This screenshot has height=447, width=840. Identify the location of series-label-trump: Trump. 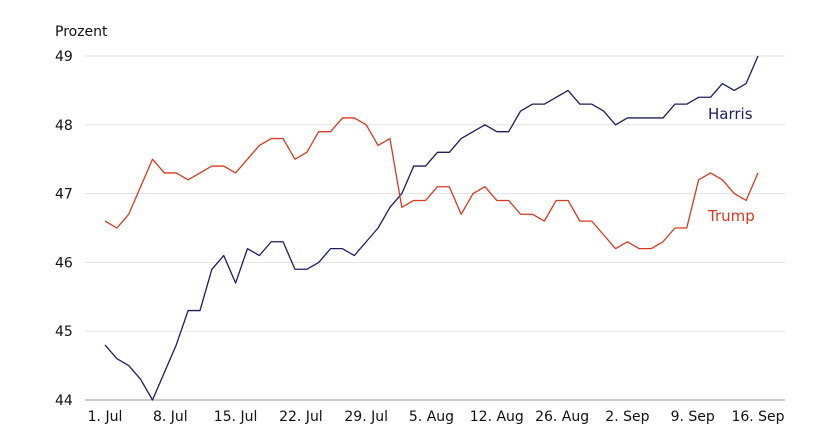
(731, 216).